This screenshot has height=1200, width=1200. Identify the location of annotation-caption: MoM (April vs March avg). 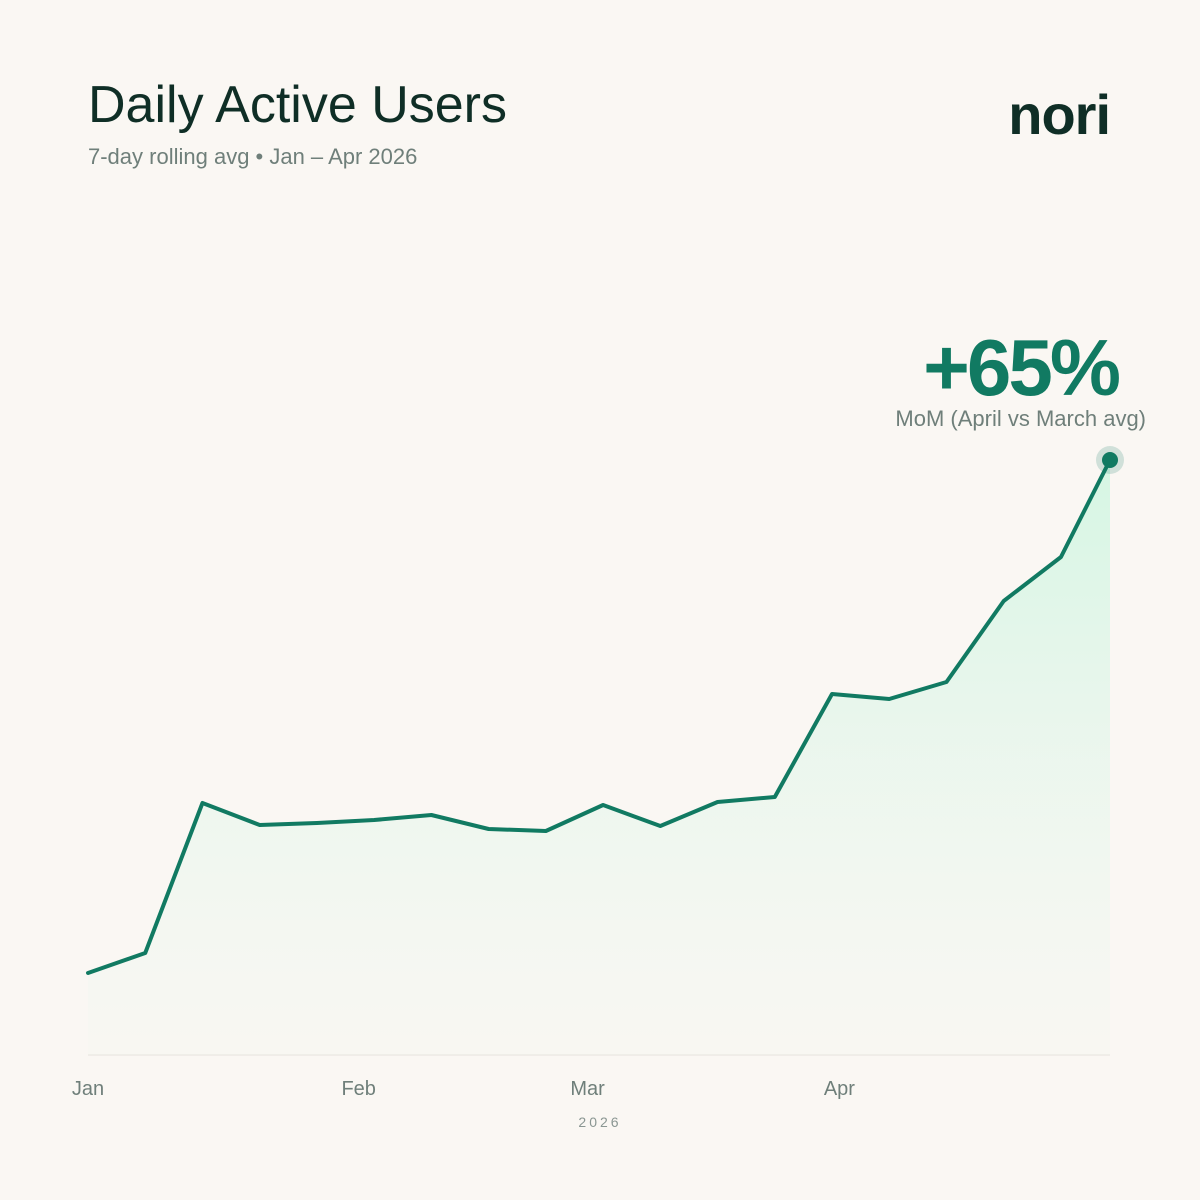
(1020, 418).